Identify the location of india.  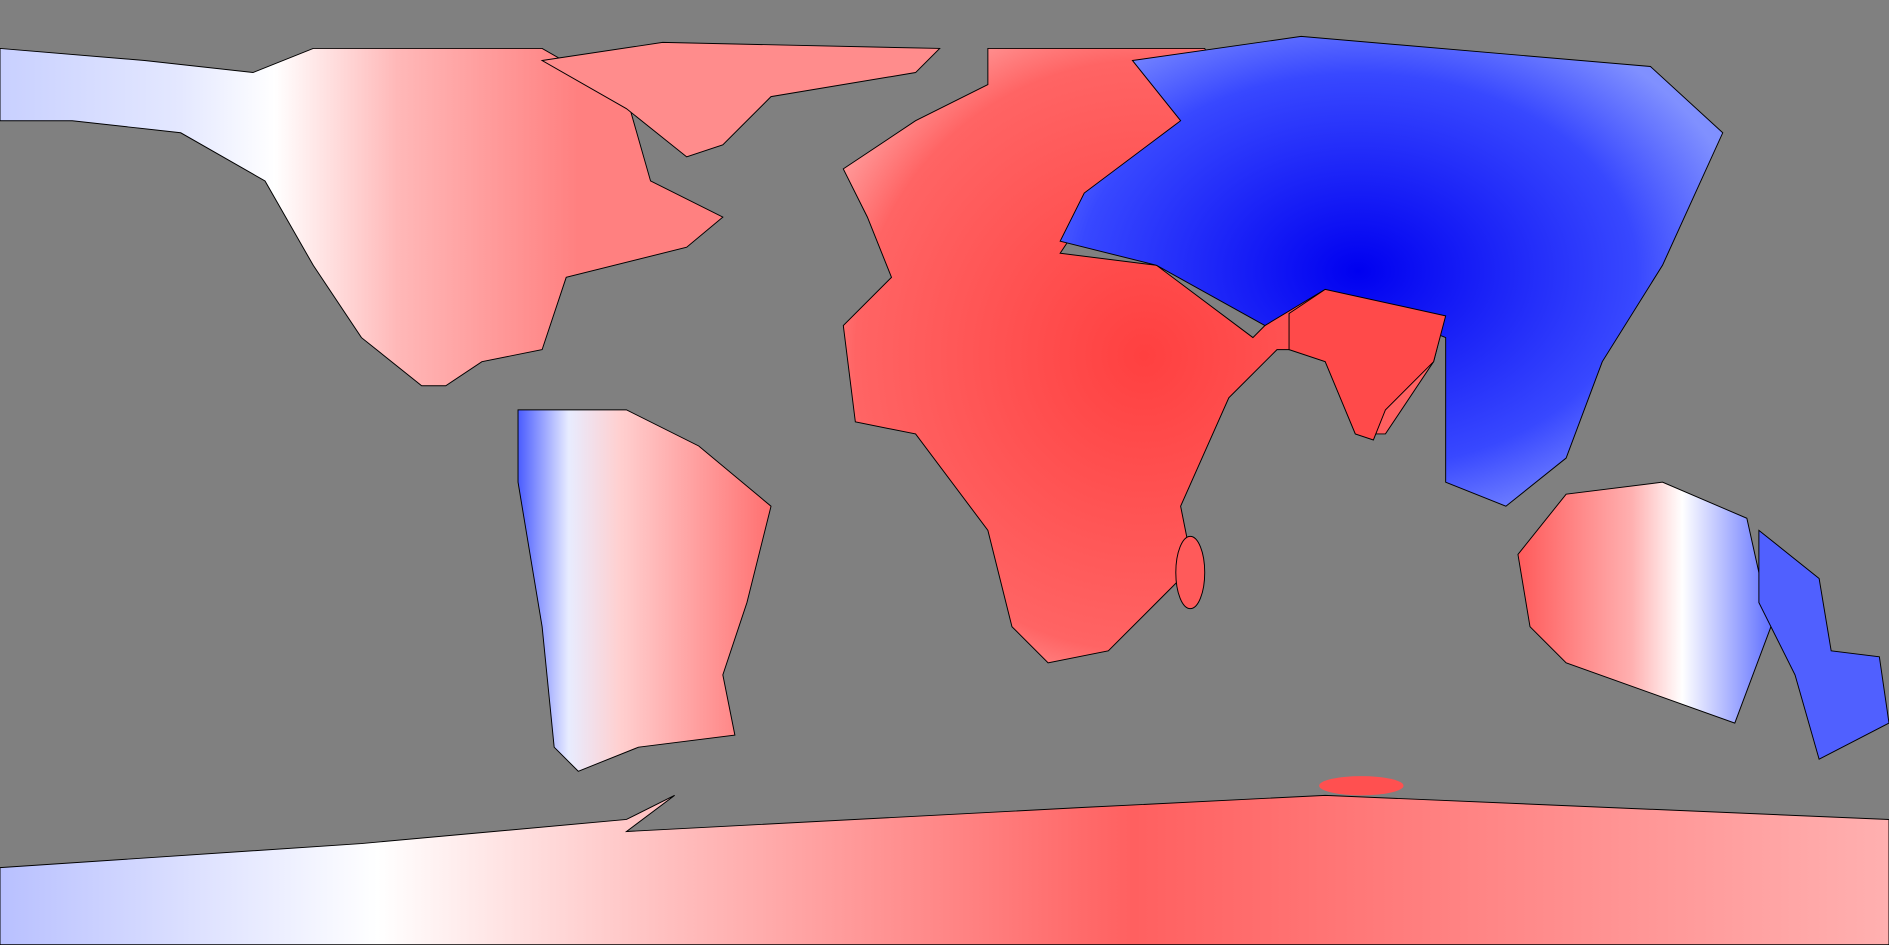
(1367, 364).